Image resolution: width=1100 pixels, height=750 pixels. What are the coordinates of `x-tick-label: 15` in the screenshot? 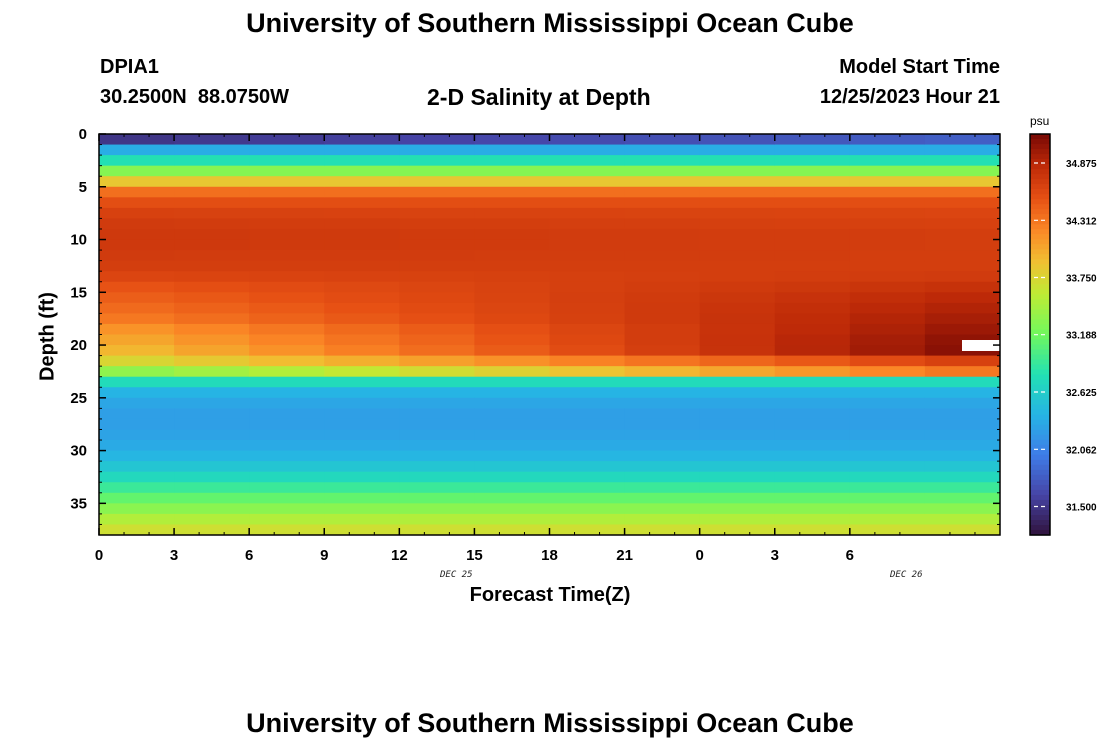 It's located at (474, 555).